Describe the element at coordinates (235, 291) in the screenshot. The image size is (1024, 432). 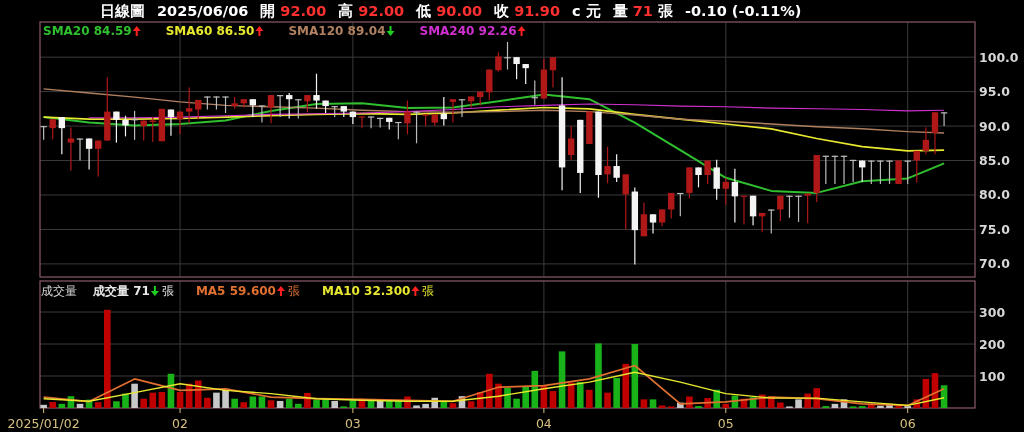
I see `text: MA5 59.600` at that location.